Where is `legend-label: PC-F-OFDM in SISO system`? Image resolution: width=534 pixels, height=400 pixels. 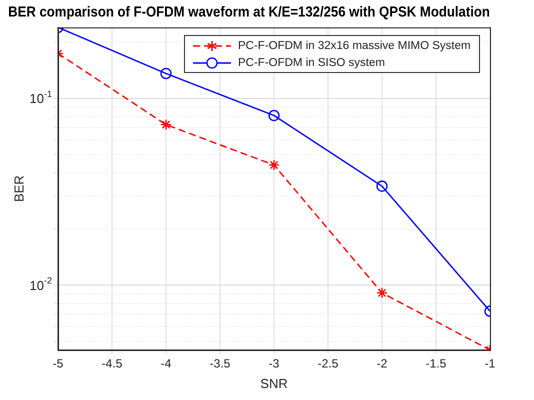 legend-label: PC-F-OFDM in SISO system is located at coordinates (311, 62).